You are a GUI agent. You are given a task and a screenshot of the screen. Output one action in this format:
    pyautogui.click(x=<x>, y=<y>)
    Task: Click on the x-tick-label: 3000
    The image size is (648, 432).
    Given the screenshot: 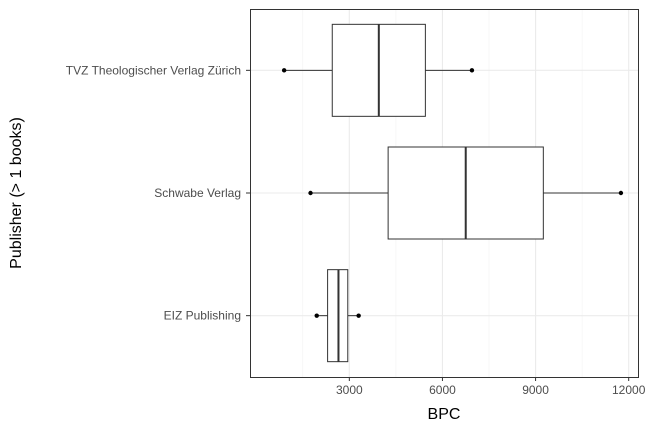 What is the action you would take?
    pyautogui.click(x=349, y=390)
    